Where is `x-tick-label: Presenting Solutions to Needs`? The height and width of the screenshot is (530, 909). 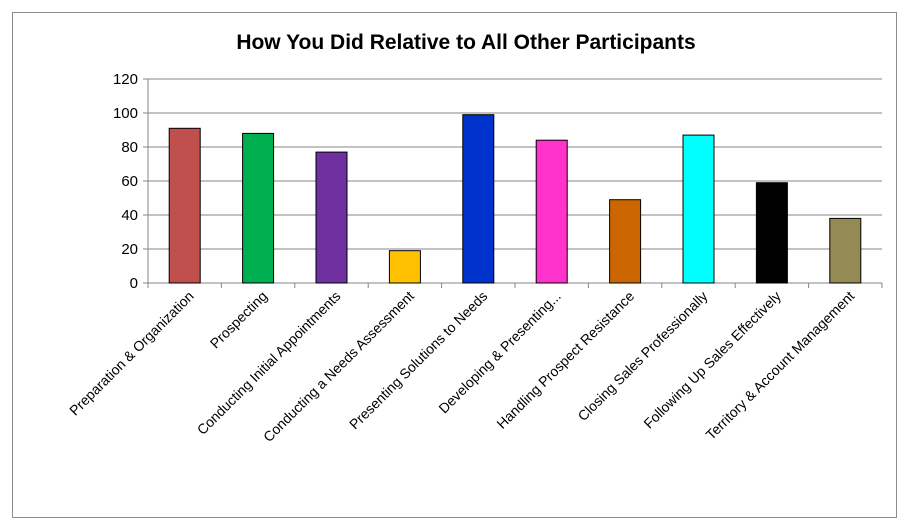 x-tick-label: Presenting Solutions to Needs is located at coordinates (418, 360).